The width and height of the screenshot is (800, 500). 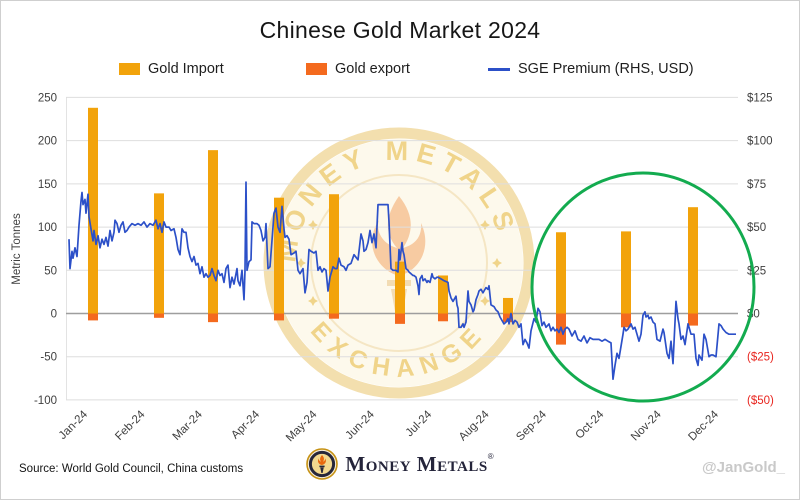 What do you see at coordinates (743, 467) in the screenshot?
I see `watermark-handle: @JanGold_` at bounding box center [743, 467].